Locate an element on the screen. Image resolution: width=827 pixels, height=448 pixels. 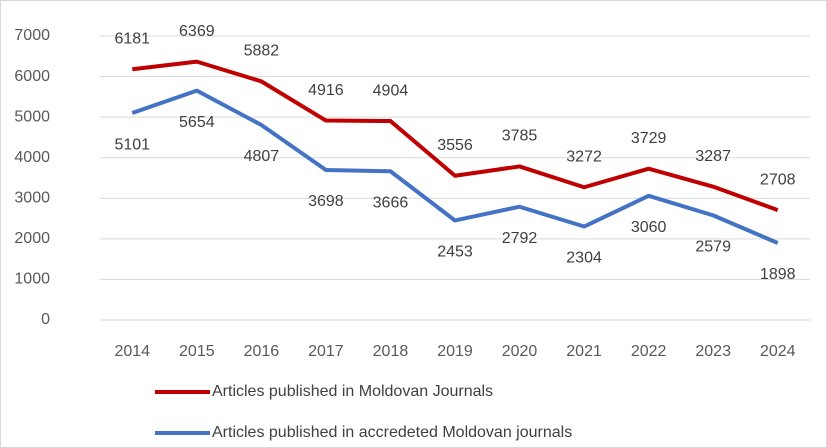
x-tick-label: 2017 is located at coordinates (326, 351).